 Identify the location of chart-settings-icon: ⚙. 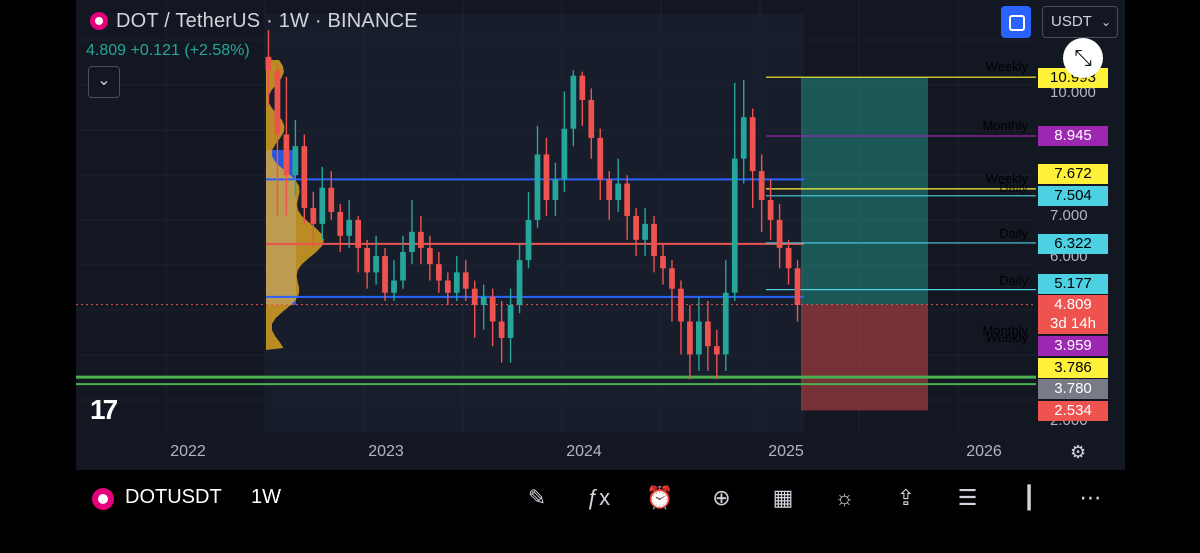
(1078, 452).